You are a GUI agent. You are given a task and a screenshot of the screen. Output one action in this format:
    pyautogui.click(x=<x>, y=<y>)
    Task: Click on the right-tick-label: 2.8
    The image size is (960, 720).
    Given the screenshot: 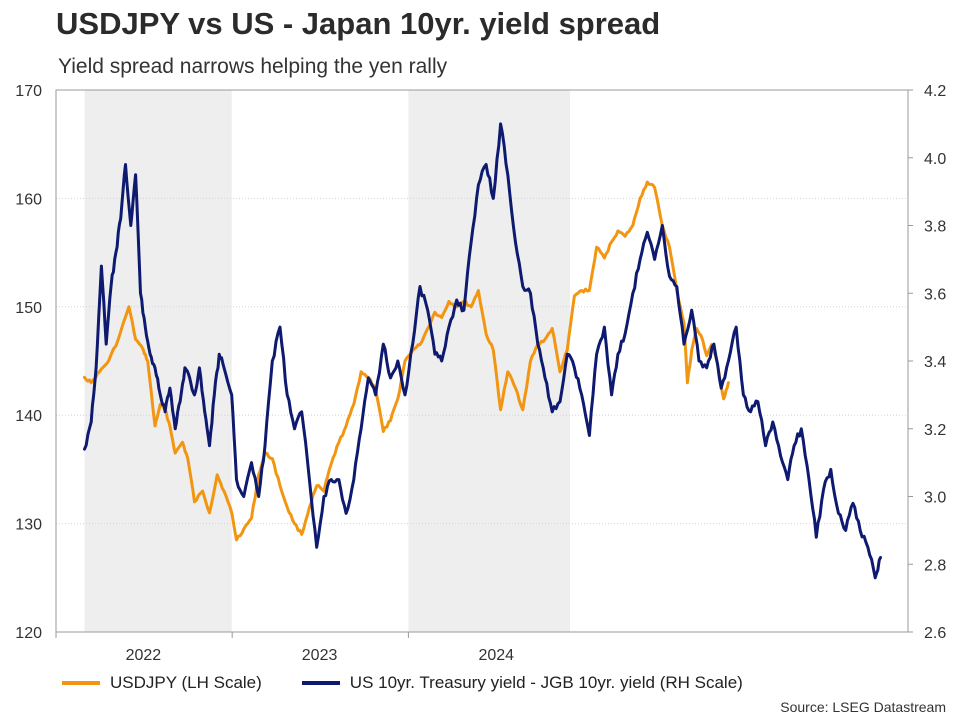 What is the action you would take?
    pyautogui.click(x=935, y=565)
    